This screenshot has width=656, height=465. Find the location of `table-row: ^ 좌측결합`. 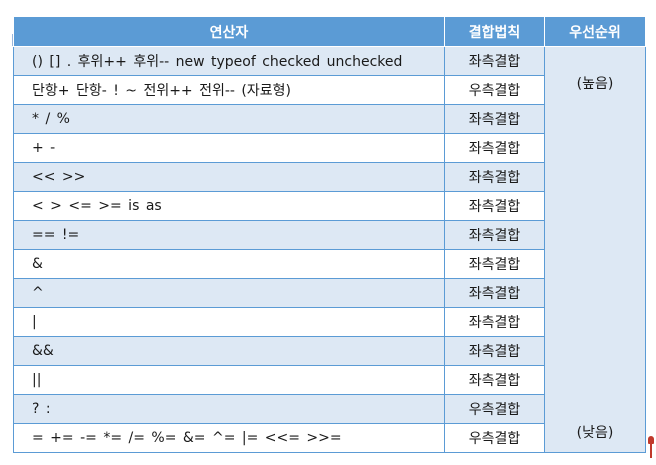

table-row: ^ 좌측결합 is located at coordinates (329, 293).